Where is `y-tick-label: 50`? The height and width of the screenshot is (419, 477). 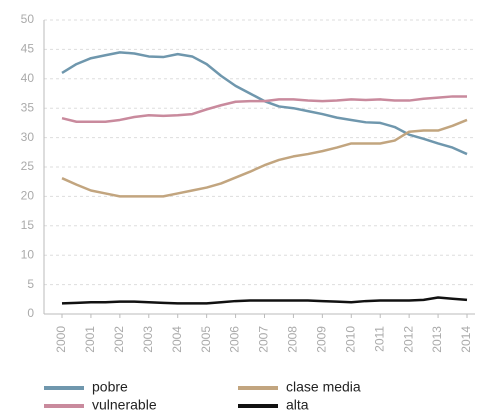
y-tick-label: 50 is located at coordinates (28, 19).